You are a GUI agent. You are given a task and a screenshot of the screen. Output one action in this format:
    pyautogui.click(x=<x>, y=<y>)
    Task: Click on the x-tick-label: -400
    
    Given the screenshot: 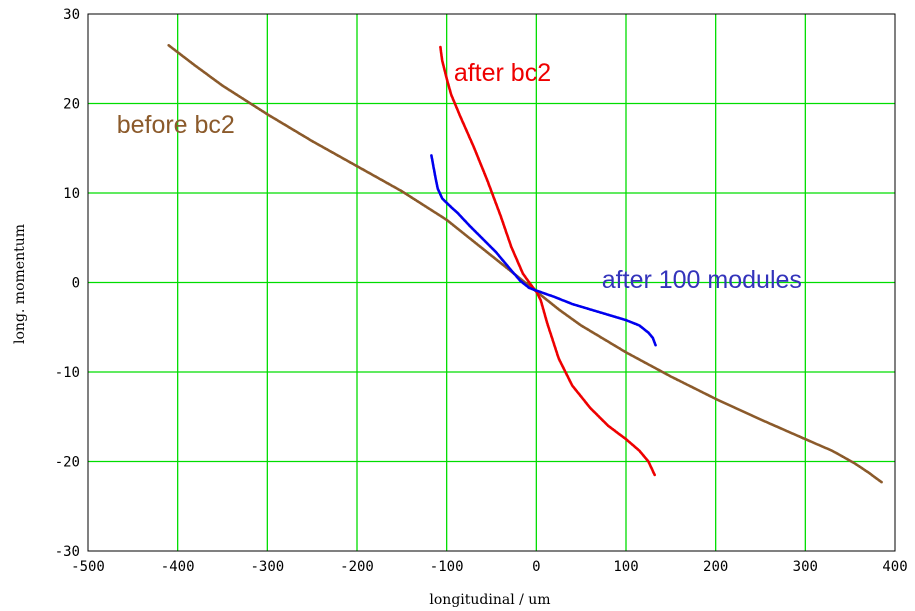 What is the action you would take?
    pyautogui.click(x=178, y=567)
    